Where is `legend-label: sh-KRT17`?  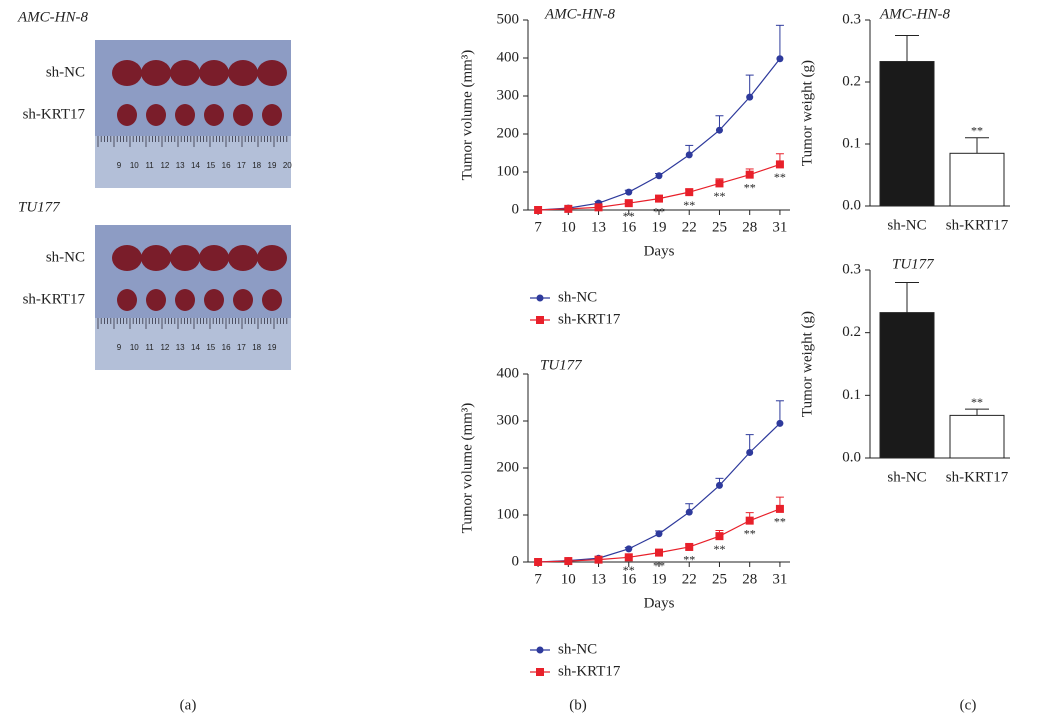
legend-label: sh-KRT17 is located at coordinates (589, 671).